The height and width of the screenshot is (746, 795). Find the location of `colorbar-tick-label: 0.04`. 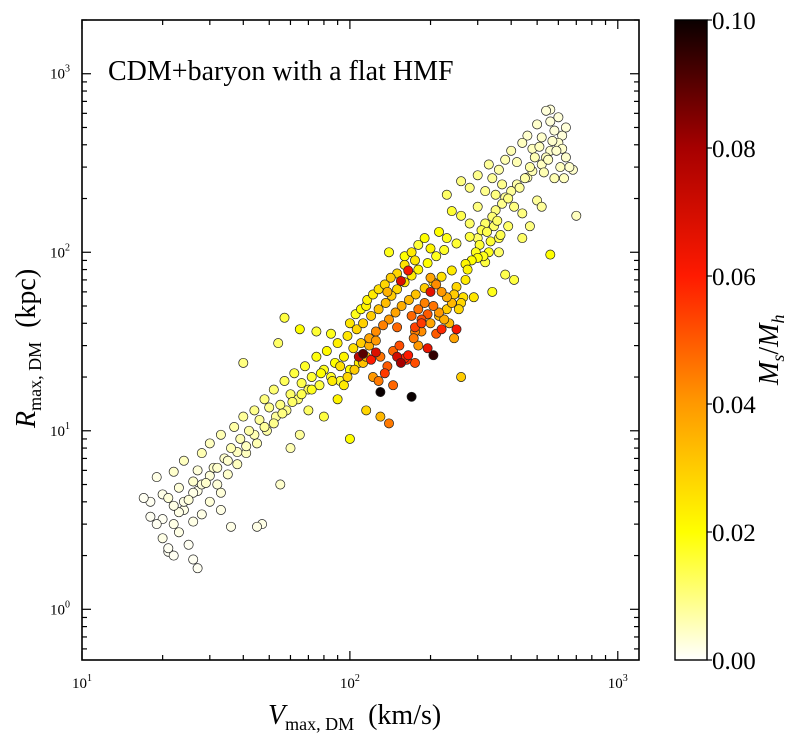

colorbar-tick-label: 0.04 is located at coordinates (734, 405).